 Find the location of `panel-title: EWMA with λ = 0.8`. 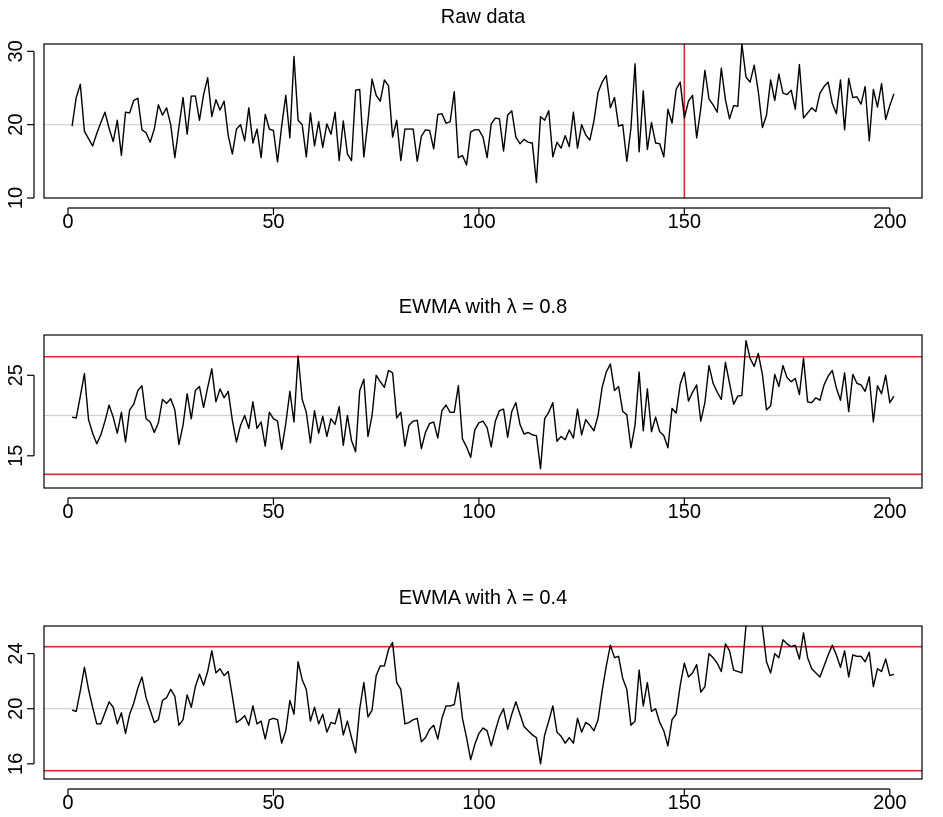

panel-title: EWMA with λ = 0.8 is located at coordinates (483, 307).